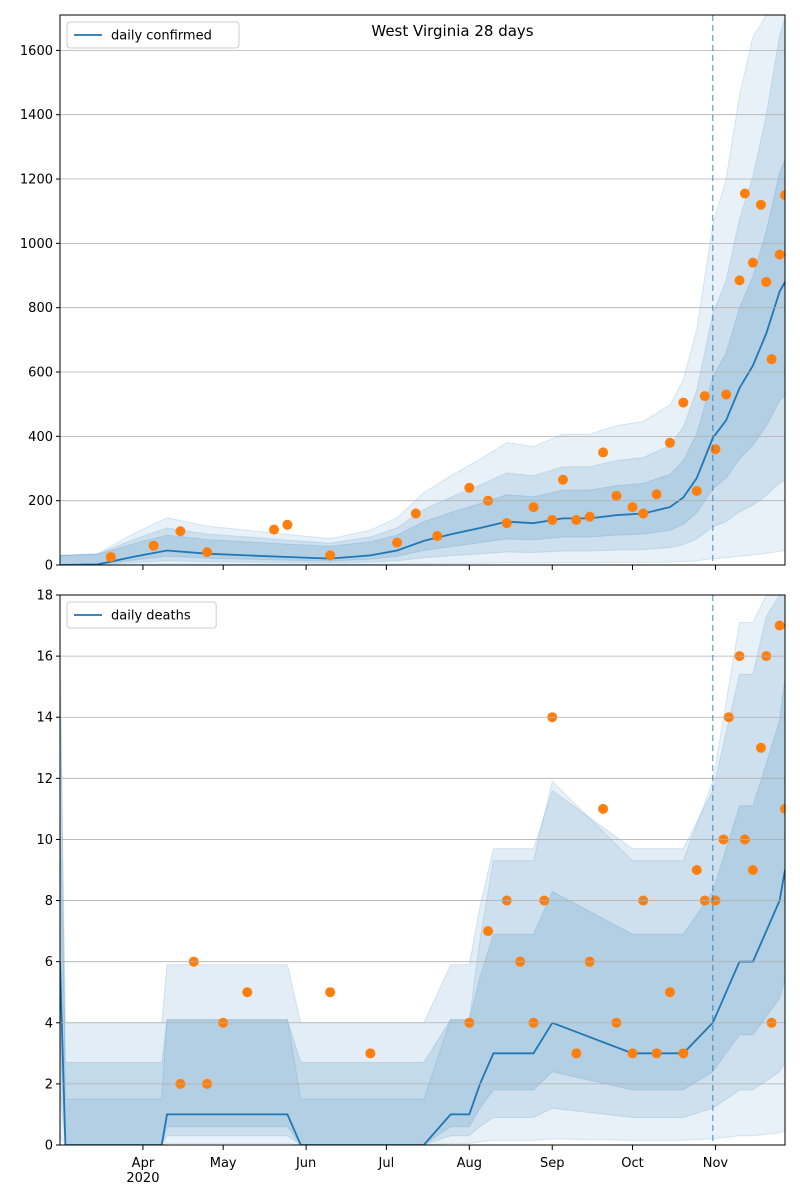  Describe the element at coordinates (142, 1178) in the screenshot. I see `x-tick-label: 2020` at that location.